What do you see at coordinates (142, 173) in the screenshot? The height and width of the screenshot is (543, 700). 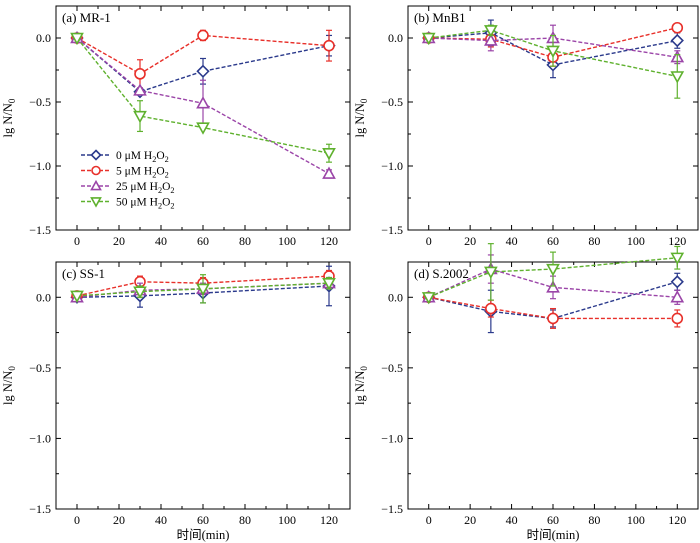 I see `legend-label: 5 μM H2O2` at bounding box center [142, 173].